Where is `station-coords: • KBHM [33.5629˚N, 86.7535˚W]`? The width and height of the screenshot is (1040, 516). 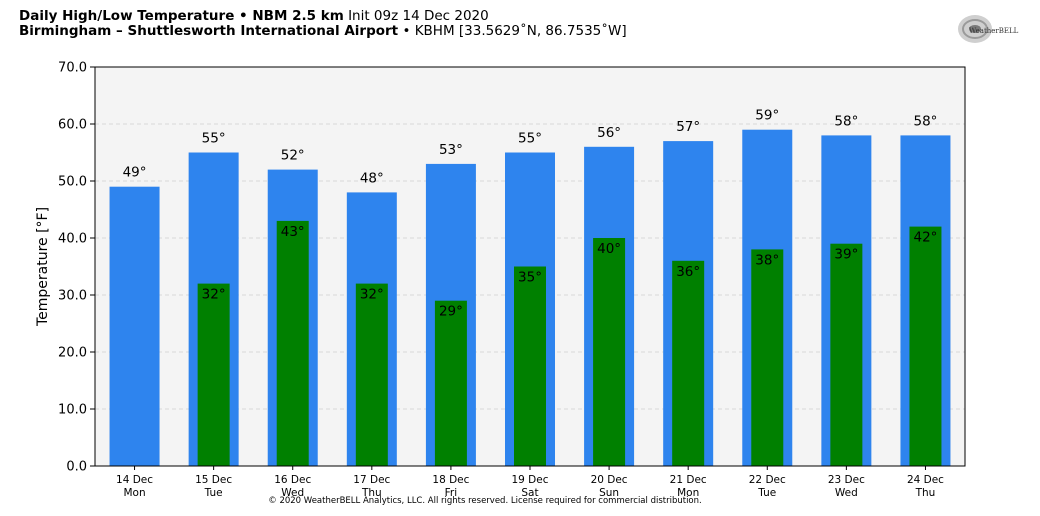
station-coords: • KBHM [33.5629˚N, 86.7535˚W] is located at coordinates (514, 31).